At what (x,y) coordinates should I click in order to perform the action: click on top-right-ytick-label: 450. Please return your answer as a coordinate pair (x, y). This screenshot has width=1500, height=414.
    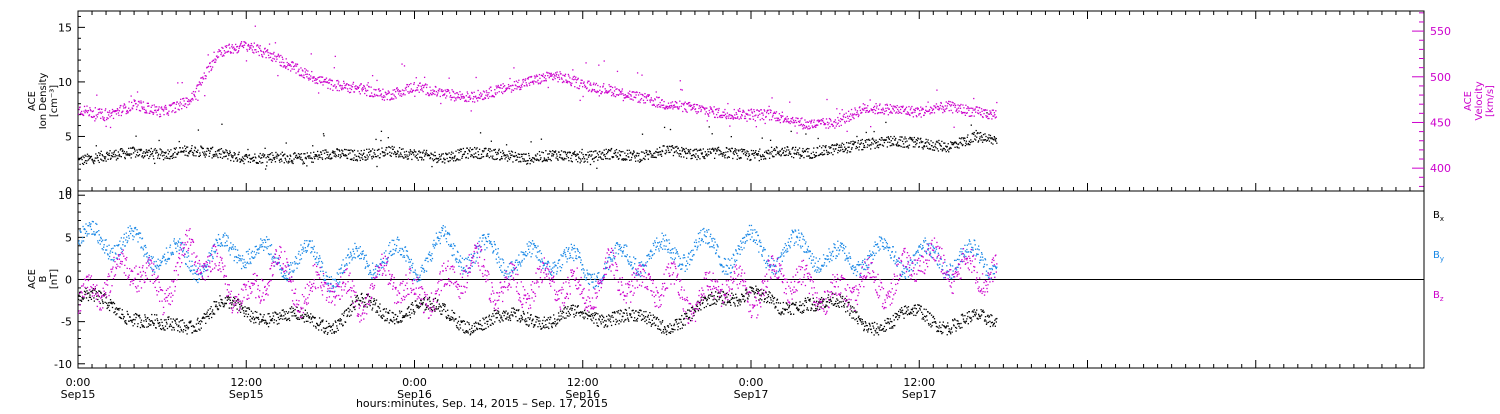
    Looking at the image, I should click on (1440, 122).